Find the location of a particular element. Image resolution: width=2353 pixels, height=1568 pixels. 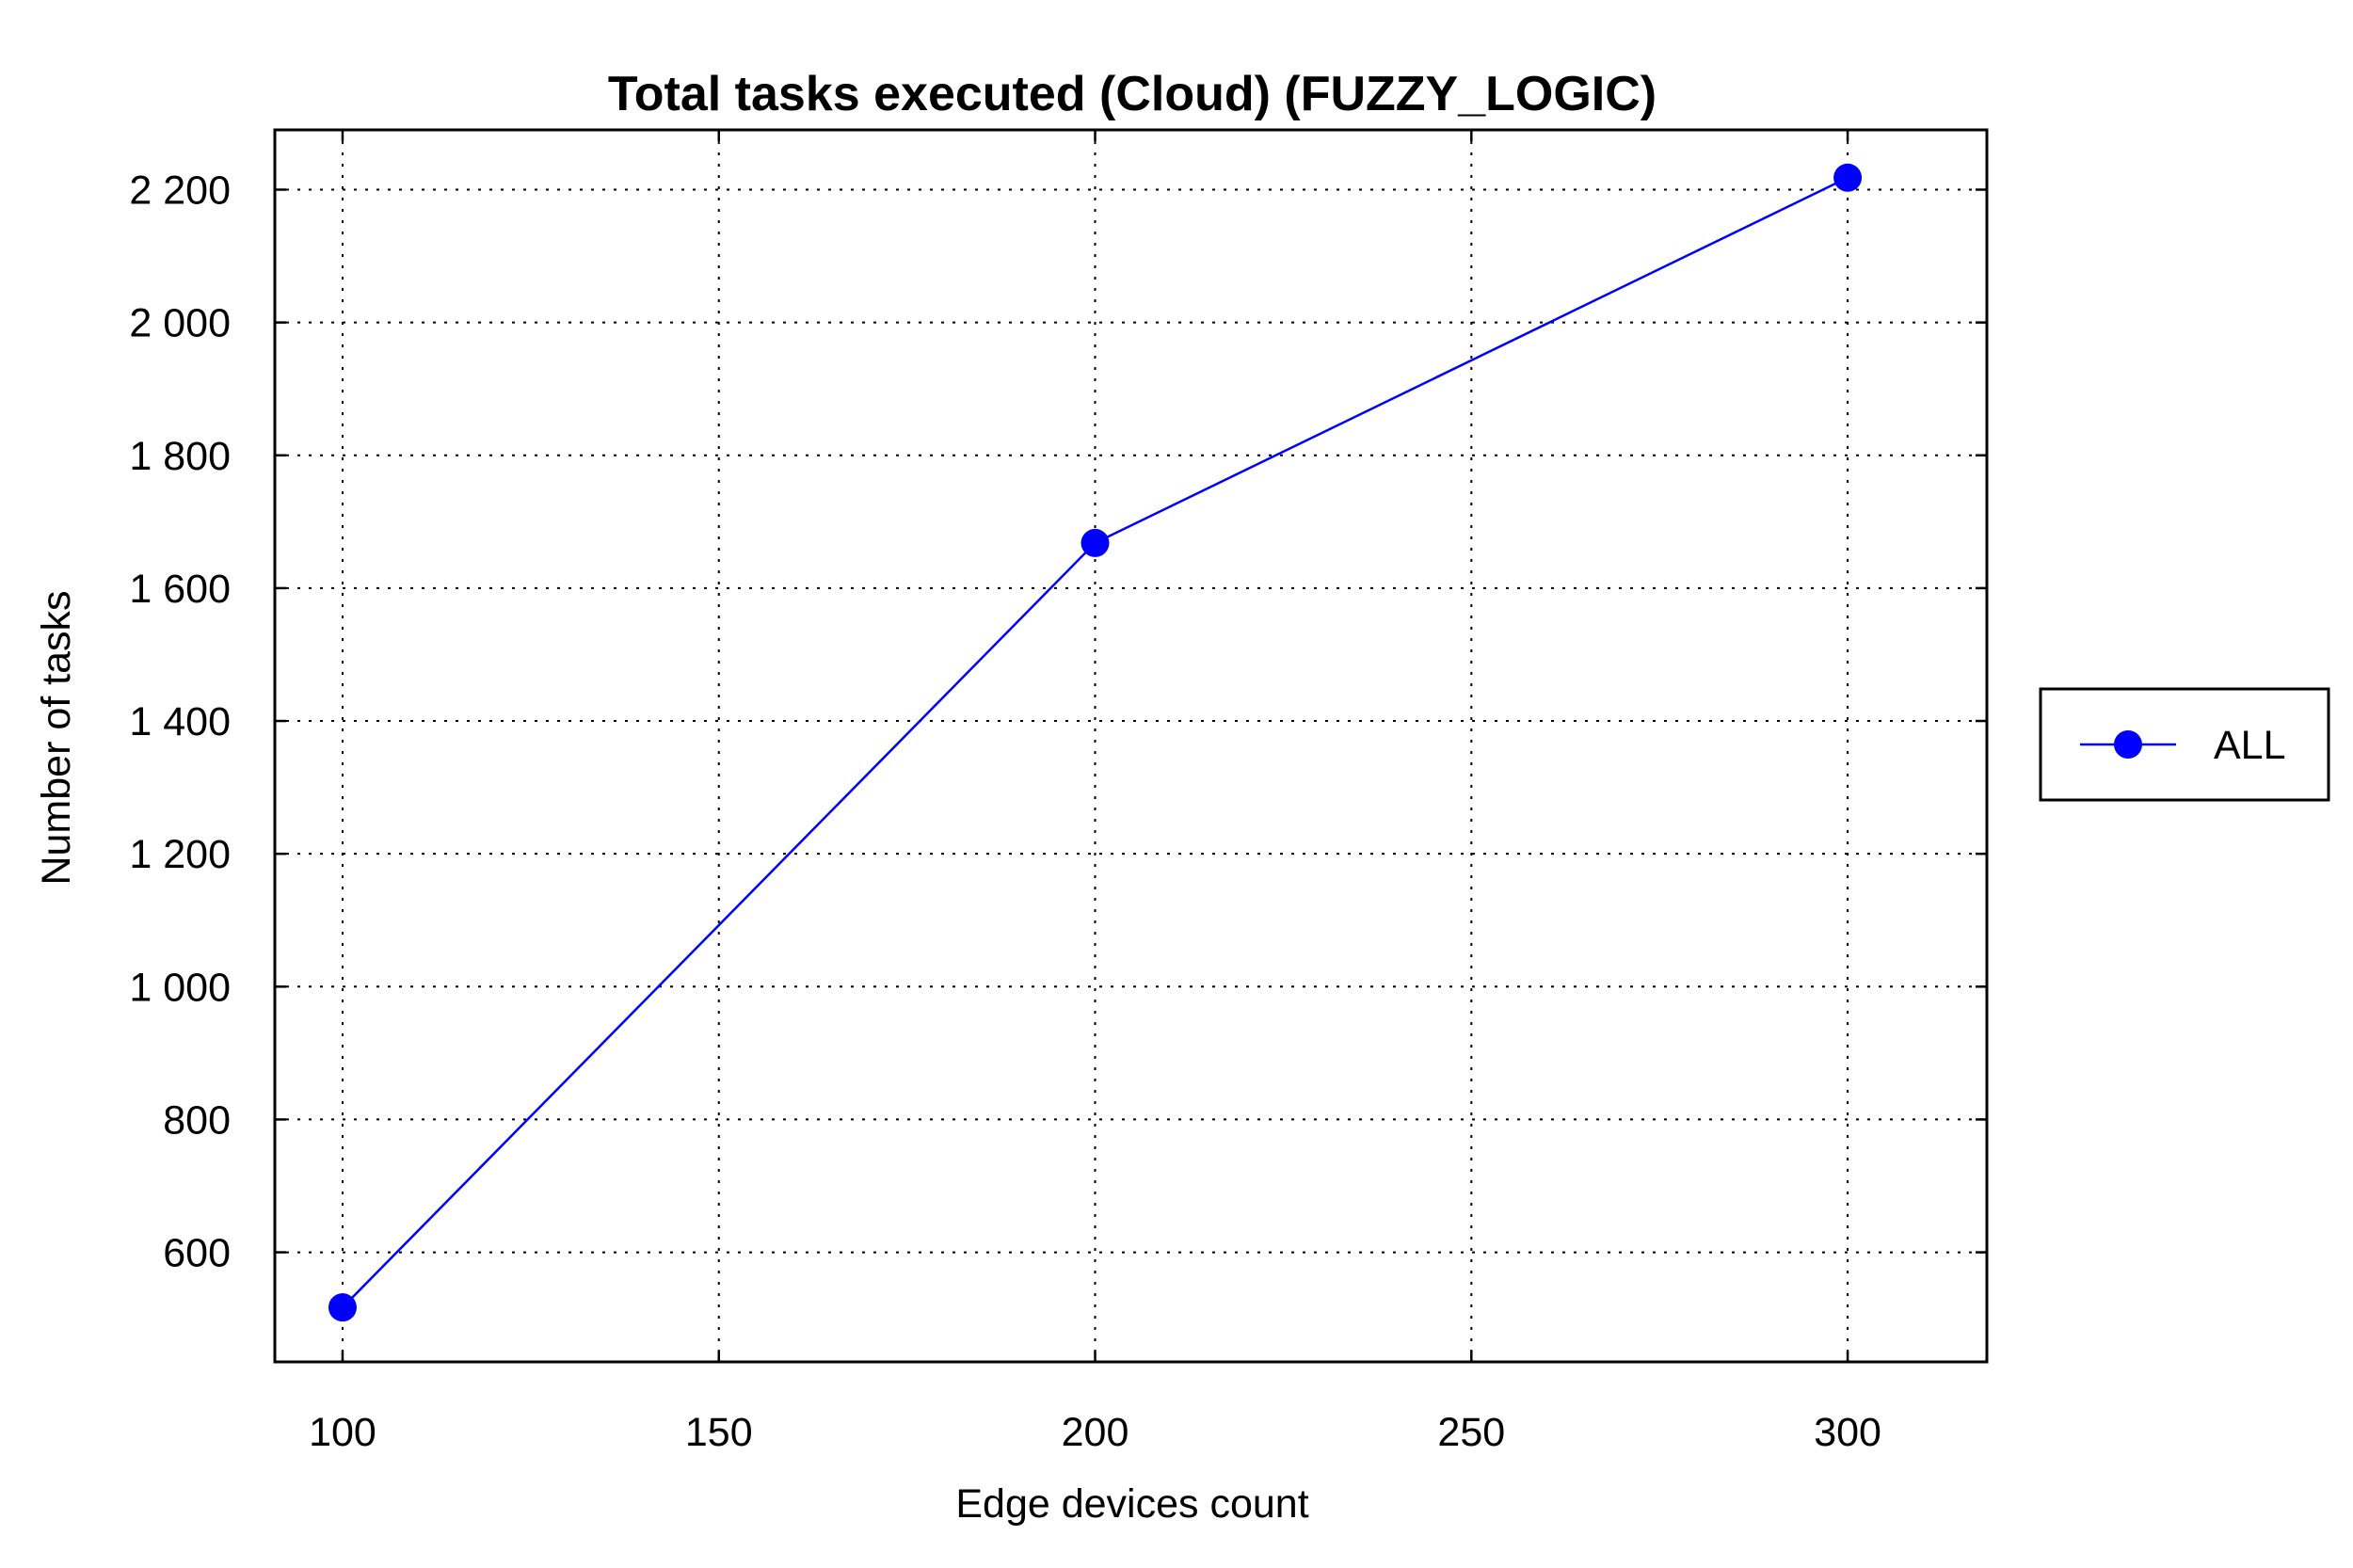

legend: ALL is located at coordinates (2184, 744).